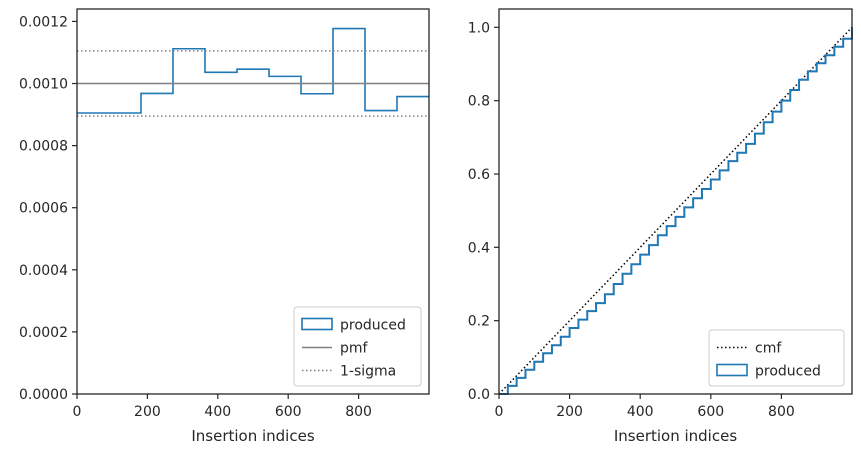 The image size is (861, 453). I want to click on legend-label-cmf: cmf, so click(768, 349).